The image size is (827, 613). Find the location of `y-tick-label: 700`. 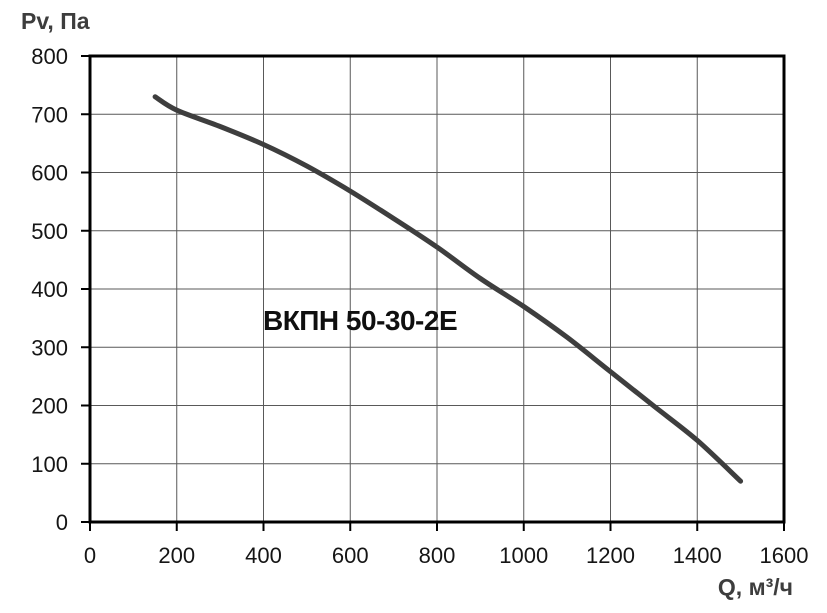

y-tick-label: 700 is located at coordinates (49, 114).